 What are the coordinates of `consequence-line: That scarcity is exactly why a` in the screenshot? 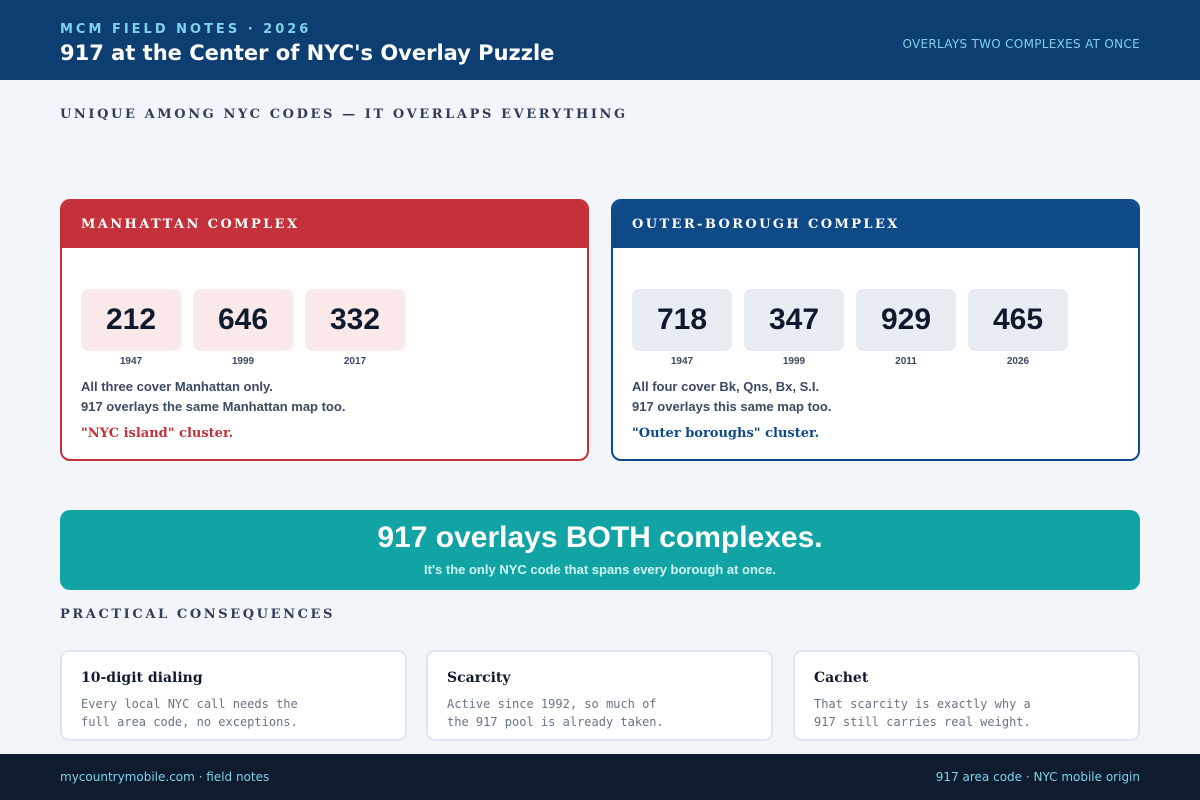 It's located at (922, 704).